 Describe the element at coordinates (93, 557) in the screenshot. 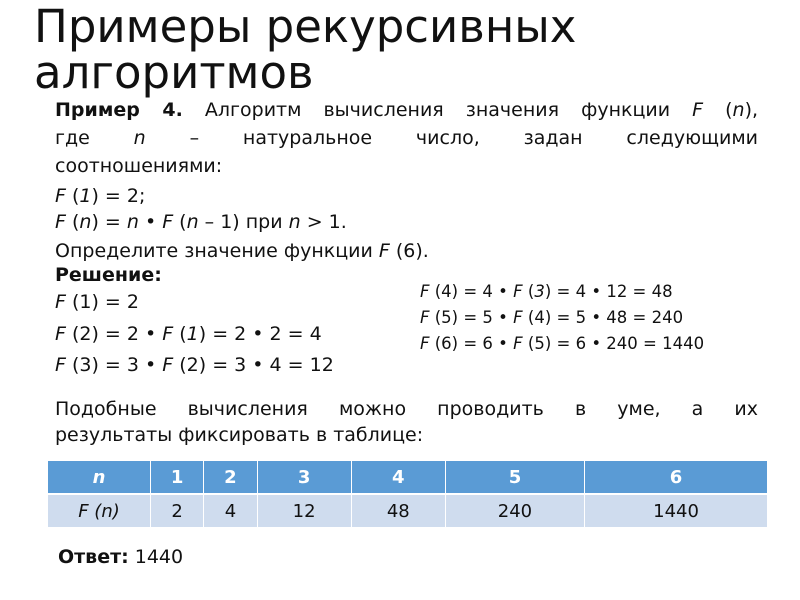

I see `answer-label: Ответ:` at that location.